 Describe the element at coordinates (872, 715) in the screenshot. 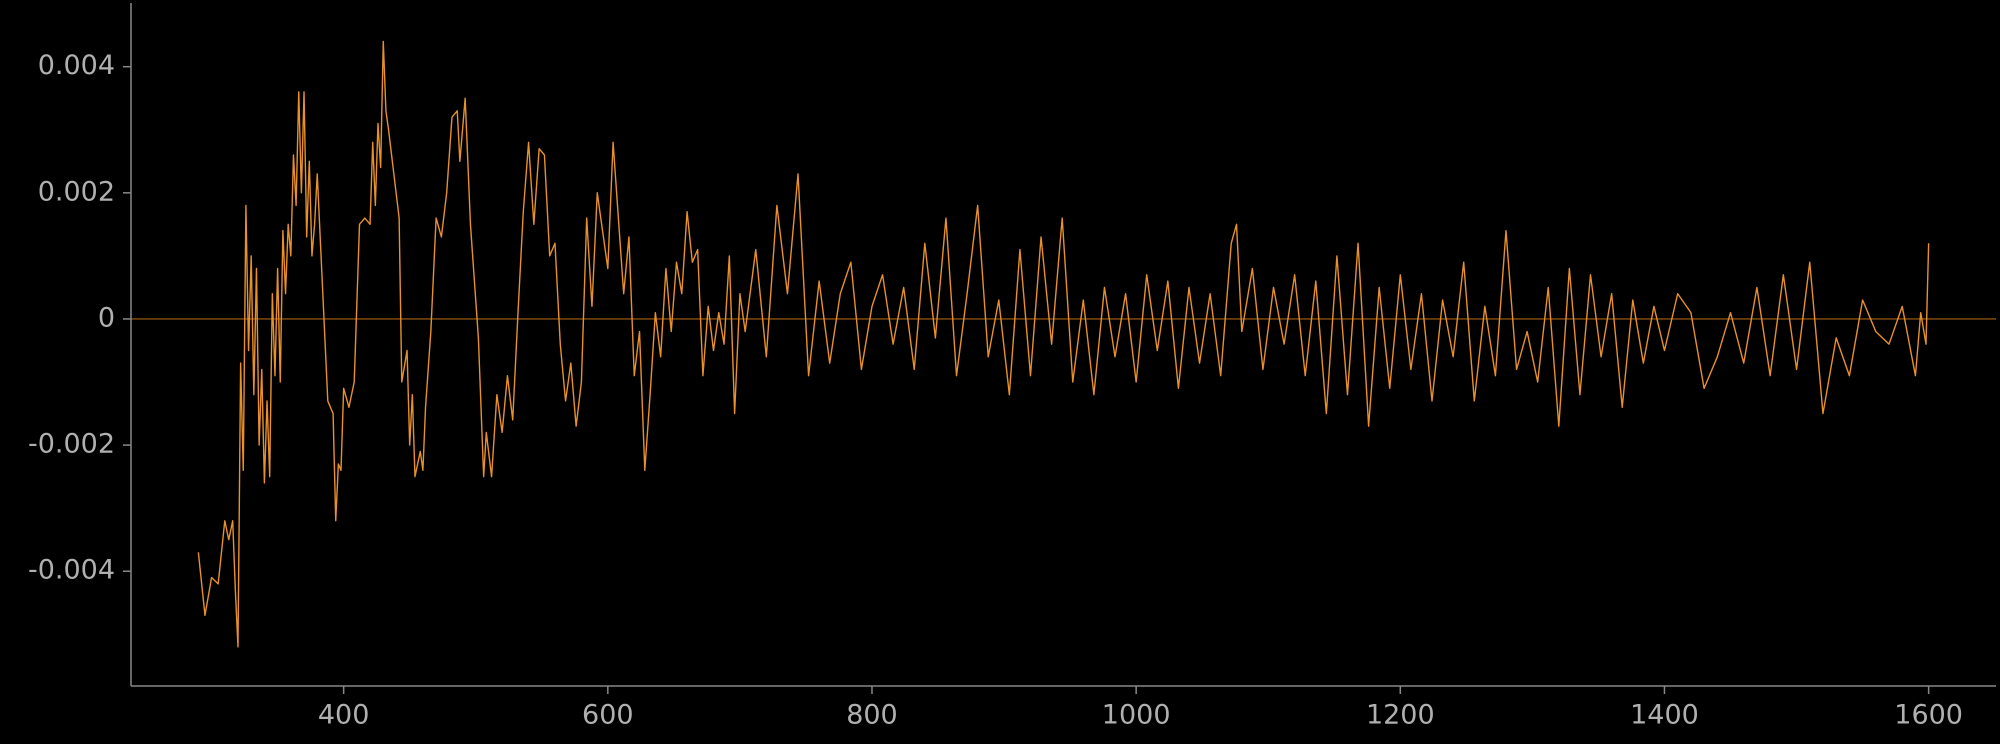

I see `x-tick-label: 800` at that location.